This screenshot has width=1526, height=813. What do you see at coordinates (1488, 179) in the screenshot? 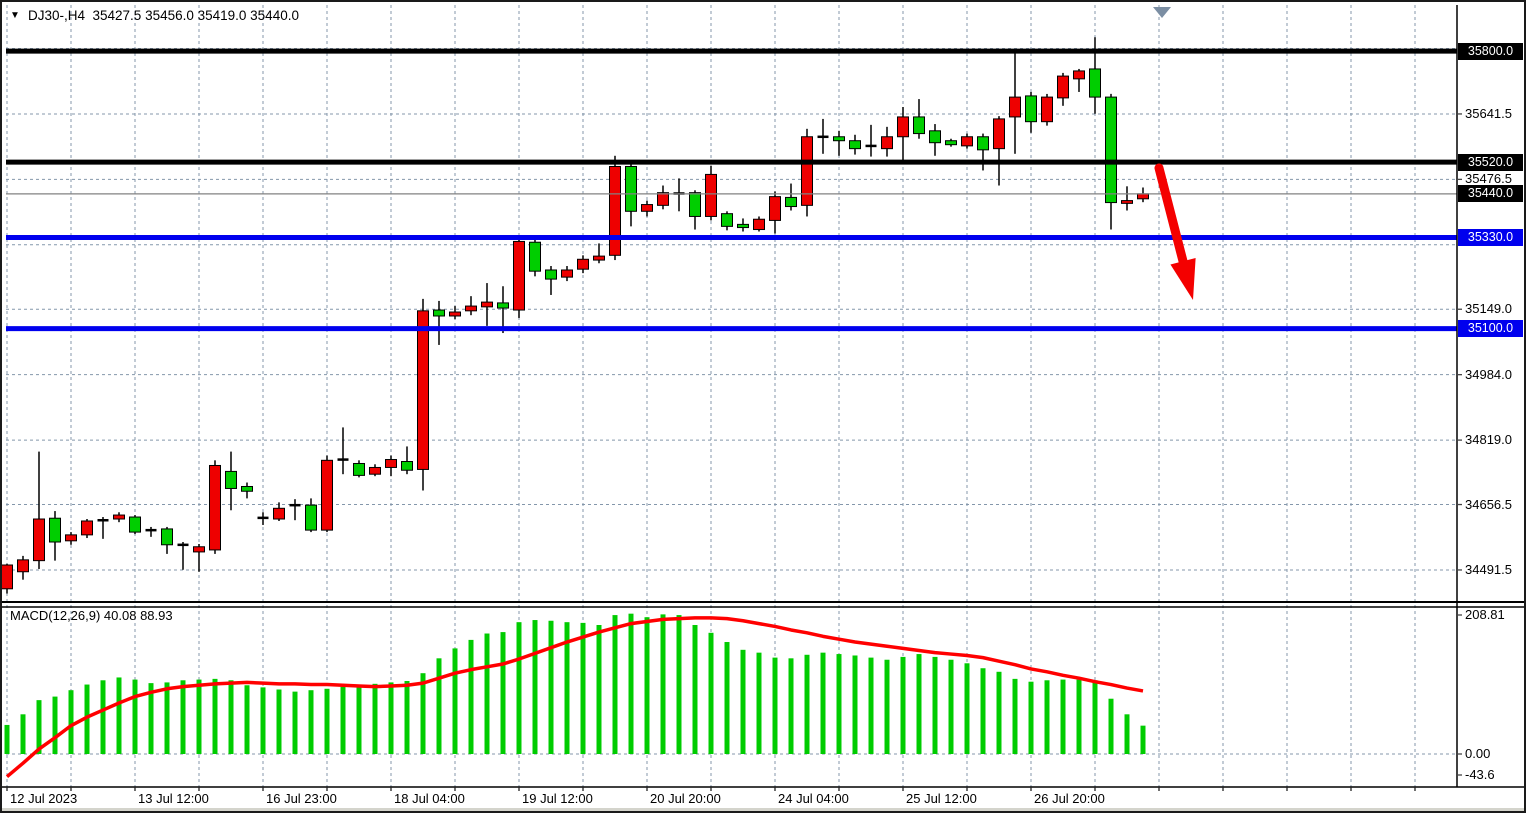
I see `price-tick-label: 35476.5` at bounding box center [1488, 179].